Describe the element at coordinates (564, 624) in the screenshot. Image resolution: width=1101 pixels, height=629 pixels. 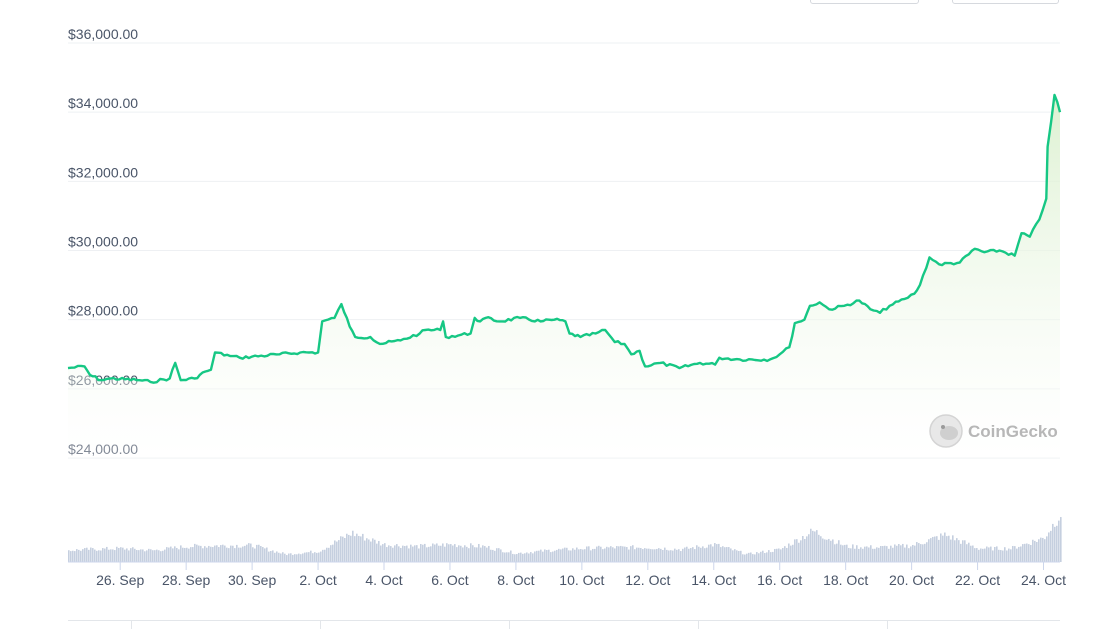
I see `table-header-strip` at that location.